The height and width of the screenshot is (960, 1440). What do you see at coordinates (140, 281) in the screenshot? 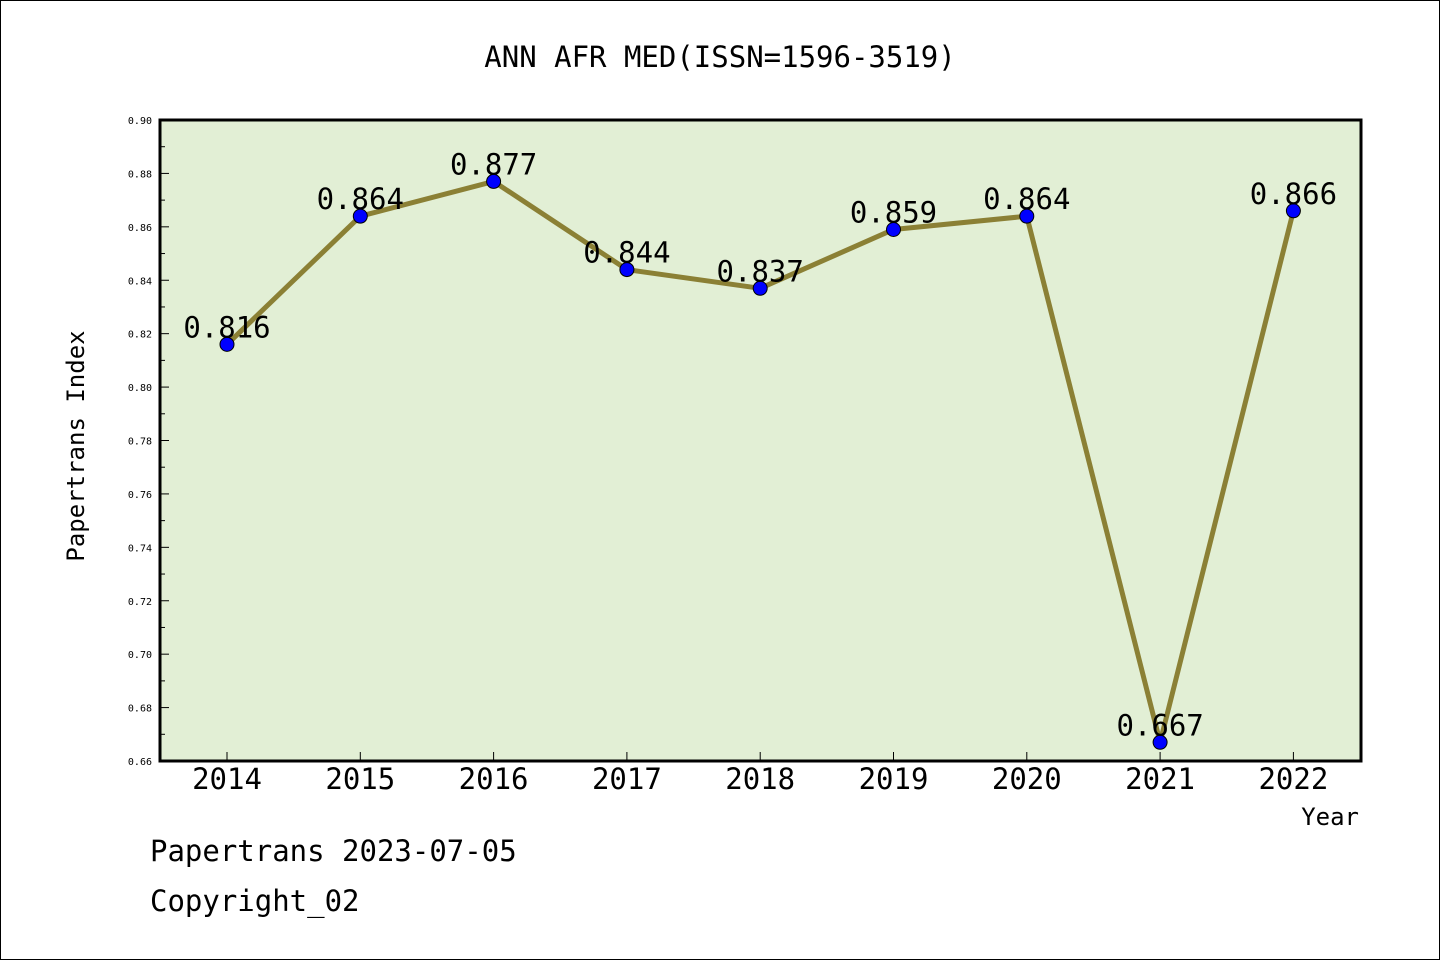
I see `y-tick-label: 0.84` at bounding box center [140, 281].